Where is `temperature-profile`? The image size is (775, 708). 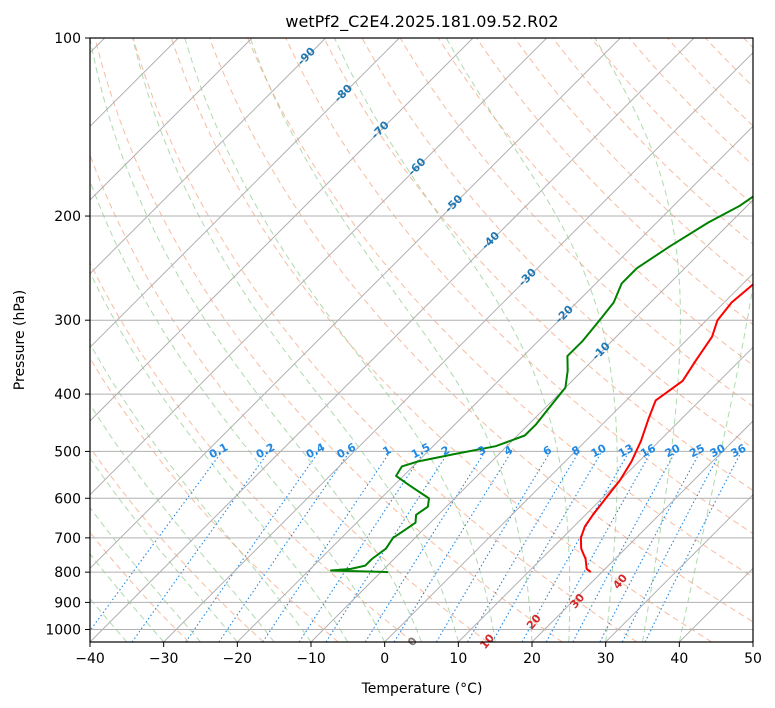
temperature-profile is located at coordinates (666, 428).